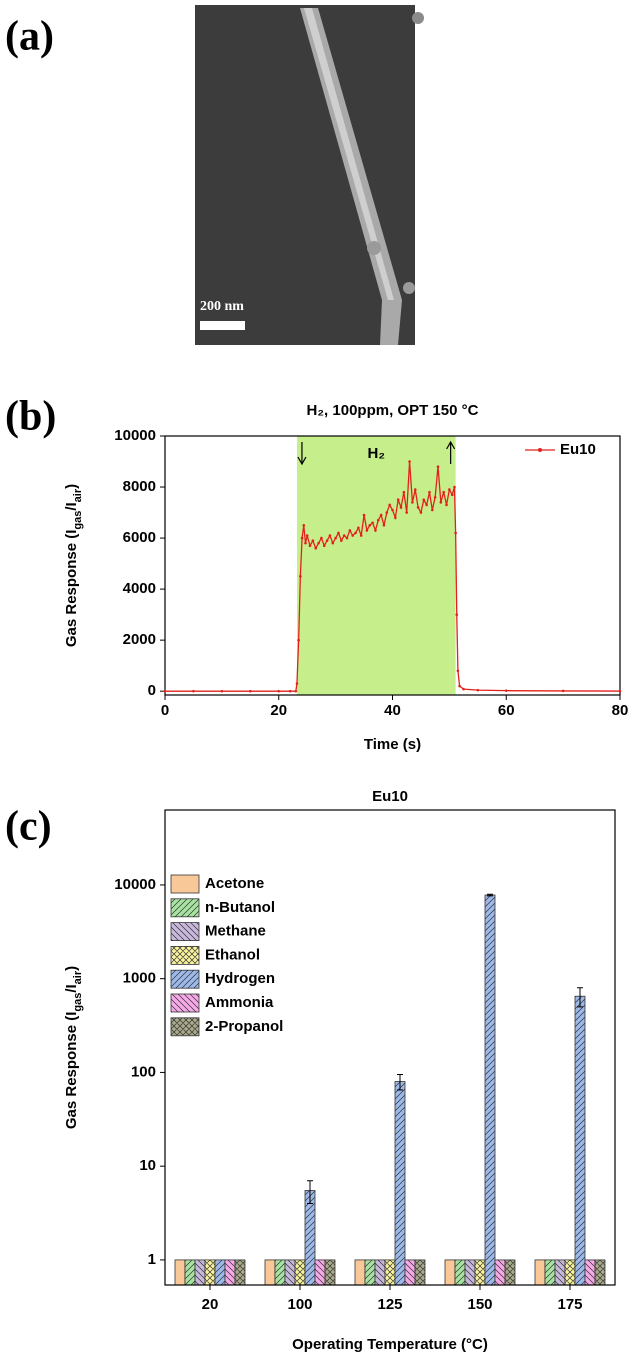  What do you see at coordinates (299, 1304) in the screenshot?
I see `x-tick-label: 100` at bounding box center [299, 1304].